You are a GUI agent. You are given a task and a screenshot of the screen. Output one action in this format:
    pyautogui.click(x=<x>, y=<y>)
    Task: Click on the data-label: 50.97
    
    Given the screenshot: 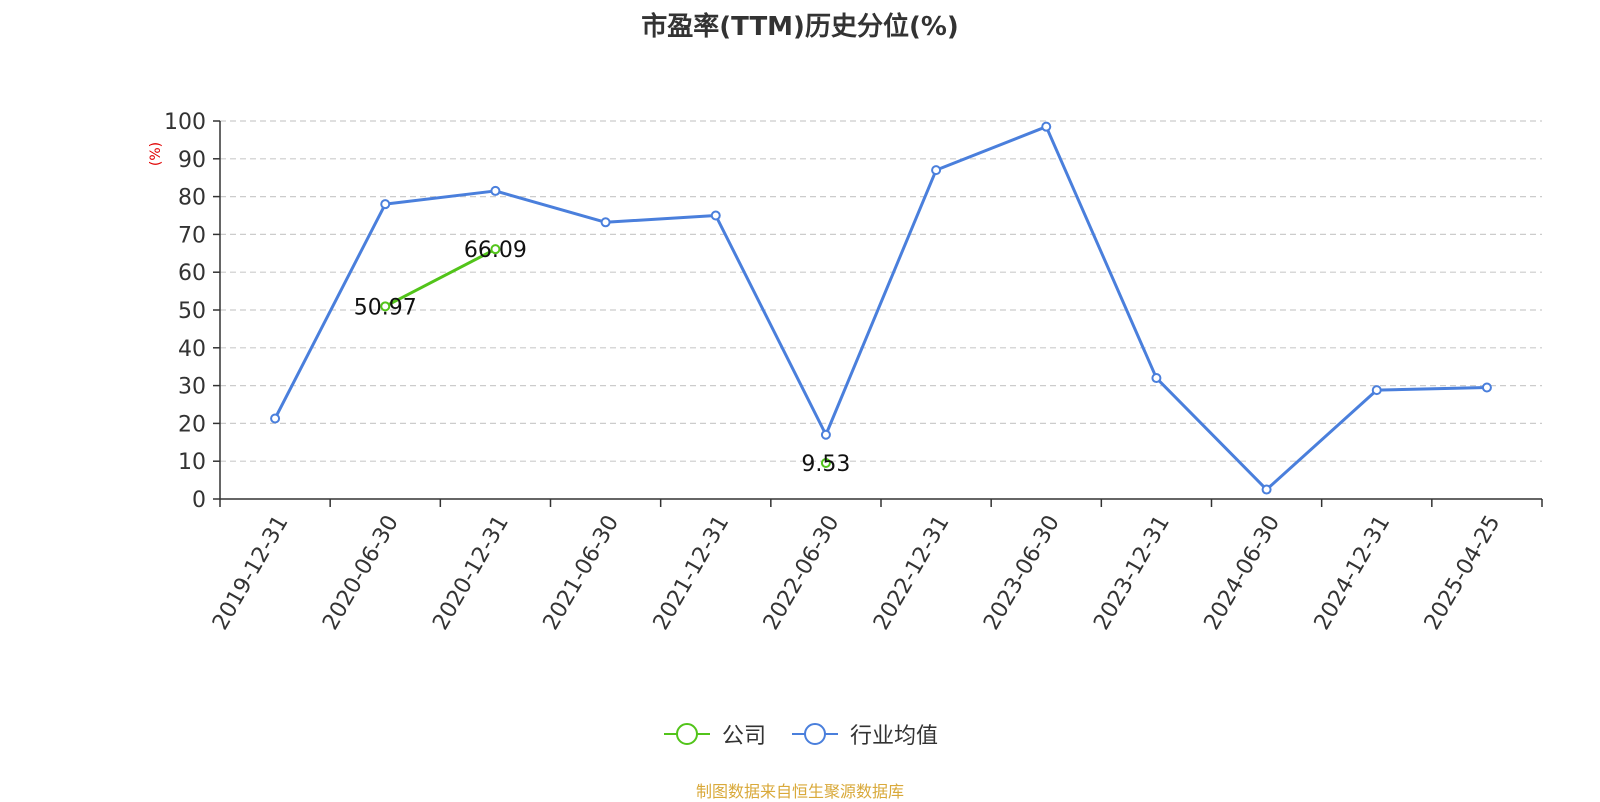 What is the action you would take?
    pyautogui.click(x=385, y=307)
    